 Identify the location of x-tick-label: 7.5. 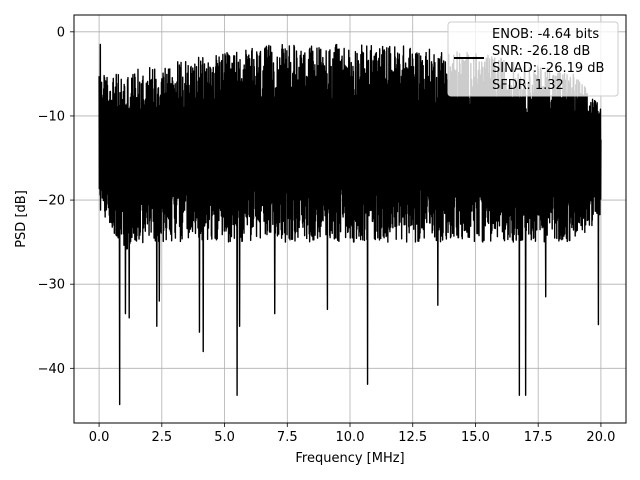
(287, 437).